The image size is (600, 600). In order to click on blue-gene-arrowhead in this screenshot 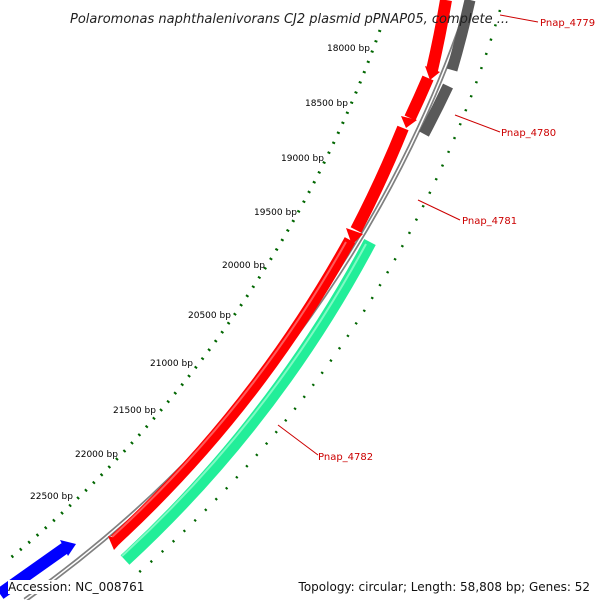, I will do `click(68, 548)`.